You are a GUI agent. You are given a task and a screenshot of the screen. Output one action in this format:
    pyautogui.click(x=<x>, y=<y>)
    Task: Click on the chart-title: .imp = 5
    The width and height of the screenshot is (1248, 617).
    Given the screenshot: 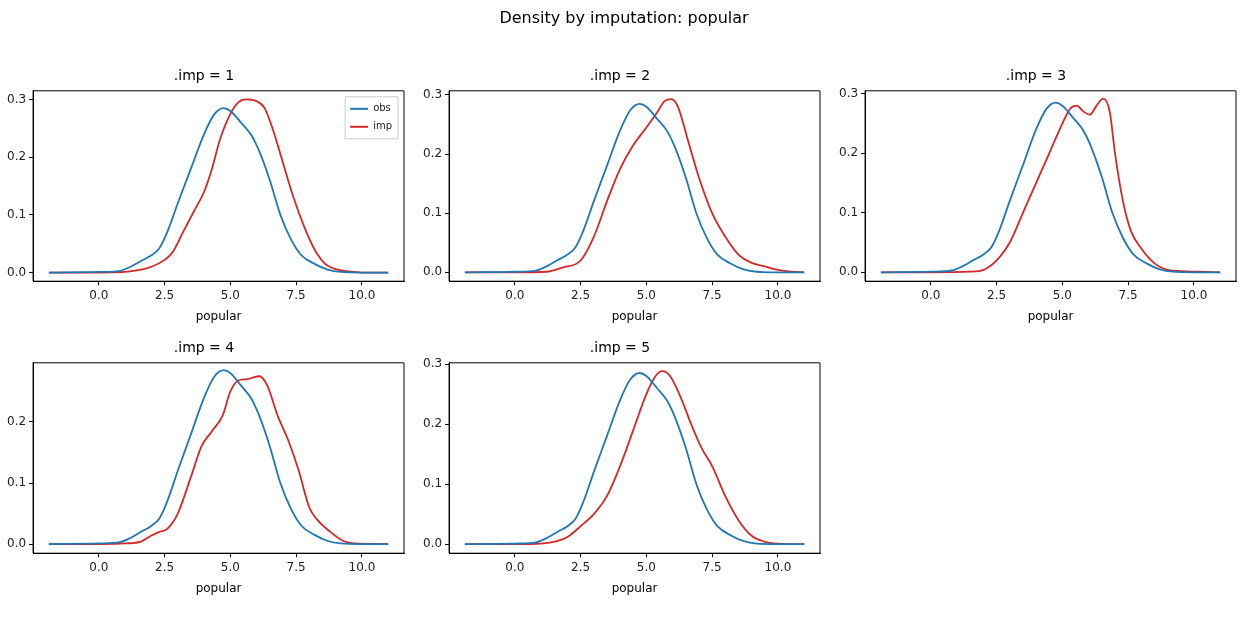 What is the action you would take?
    pyautogui.click(x=620, y=347)
    